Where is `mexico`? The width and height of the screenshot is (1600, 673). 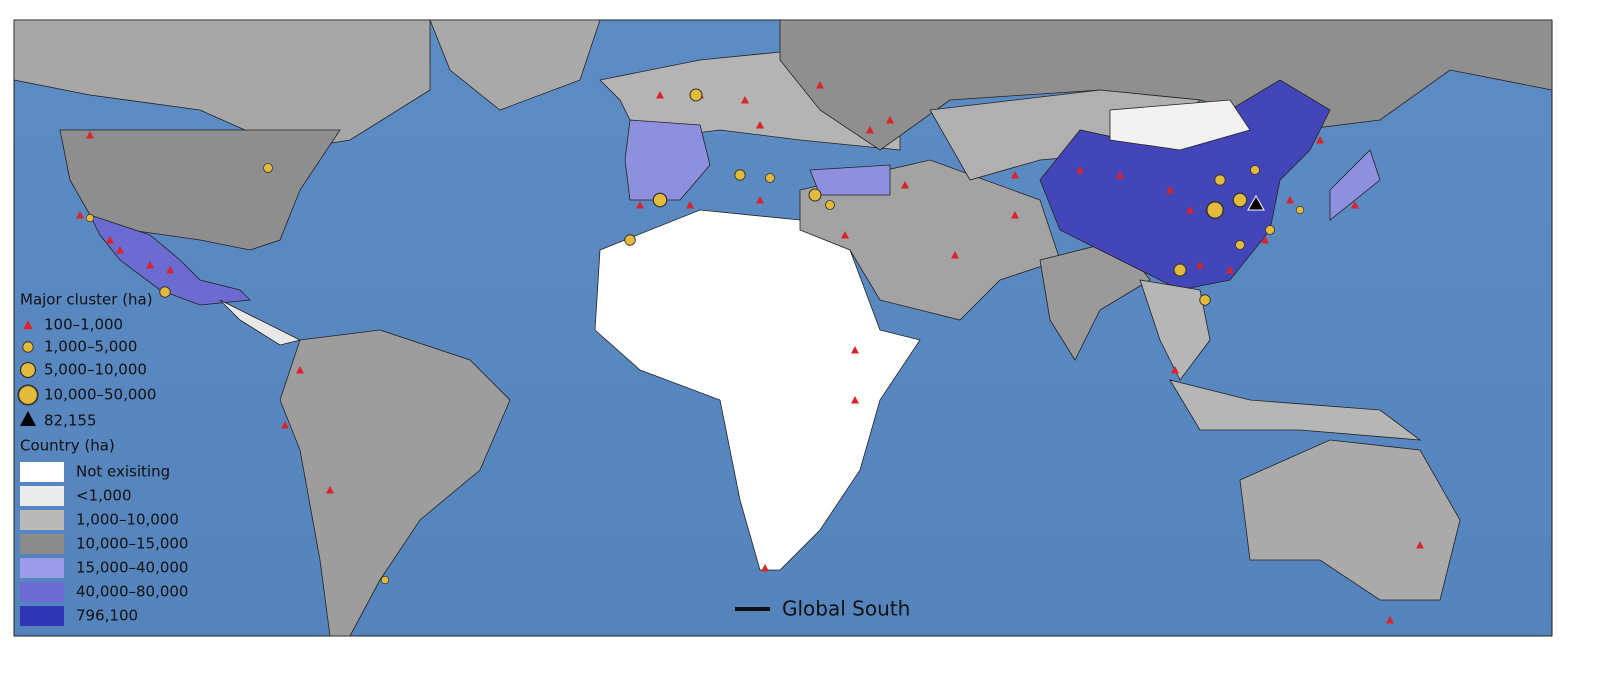
mexico is located at coordinates (170, 260).